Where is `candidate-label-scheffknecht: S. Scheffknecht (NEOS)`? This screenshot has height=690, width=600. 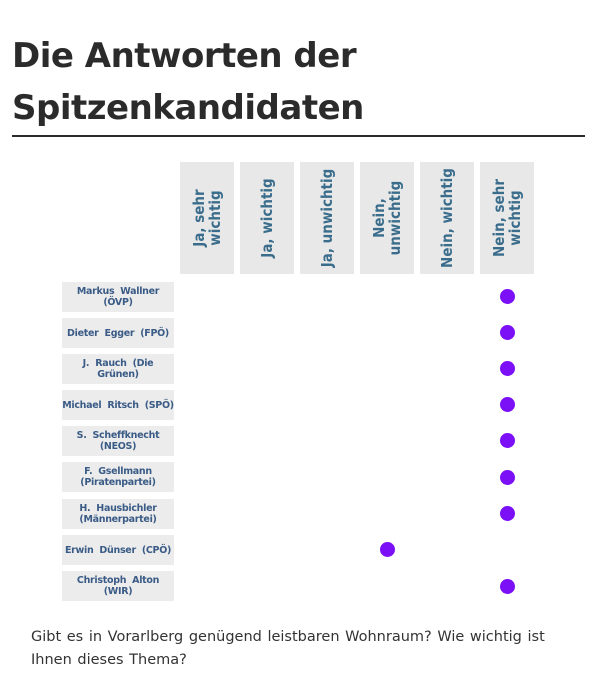
candidate-label-scheffknecht: S. Scheffknecht (NEOS) is located at coordinates (118, 441).